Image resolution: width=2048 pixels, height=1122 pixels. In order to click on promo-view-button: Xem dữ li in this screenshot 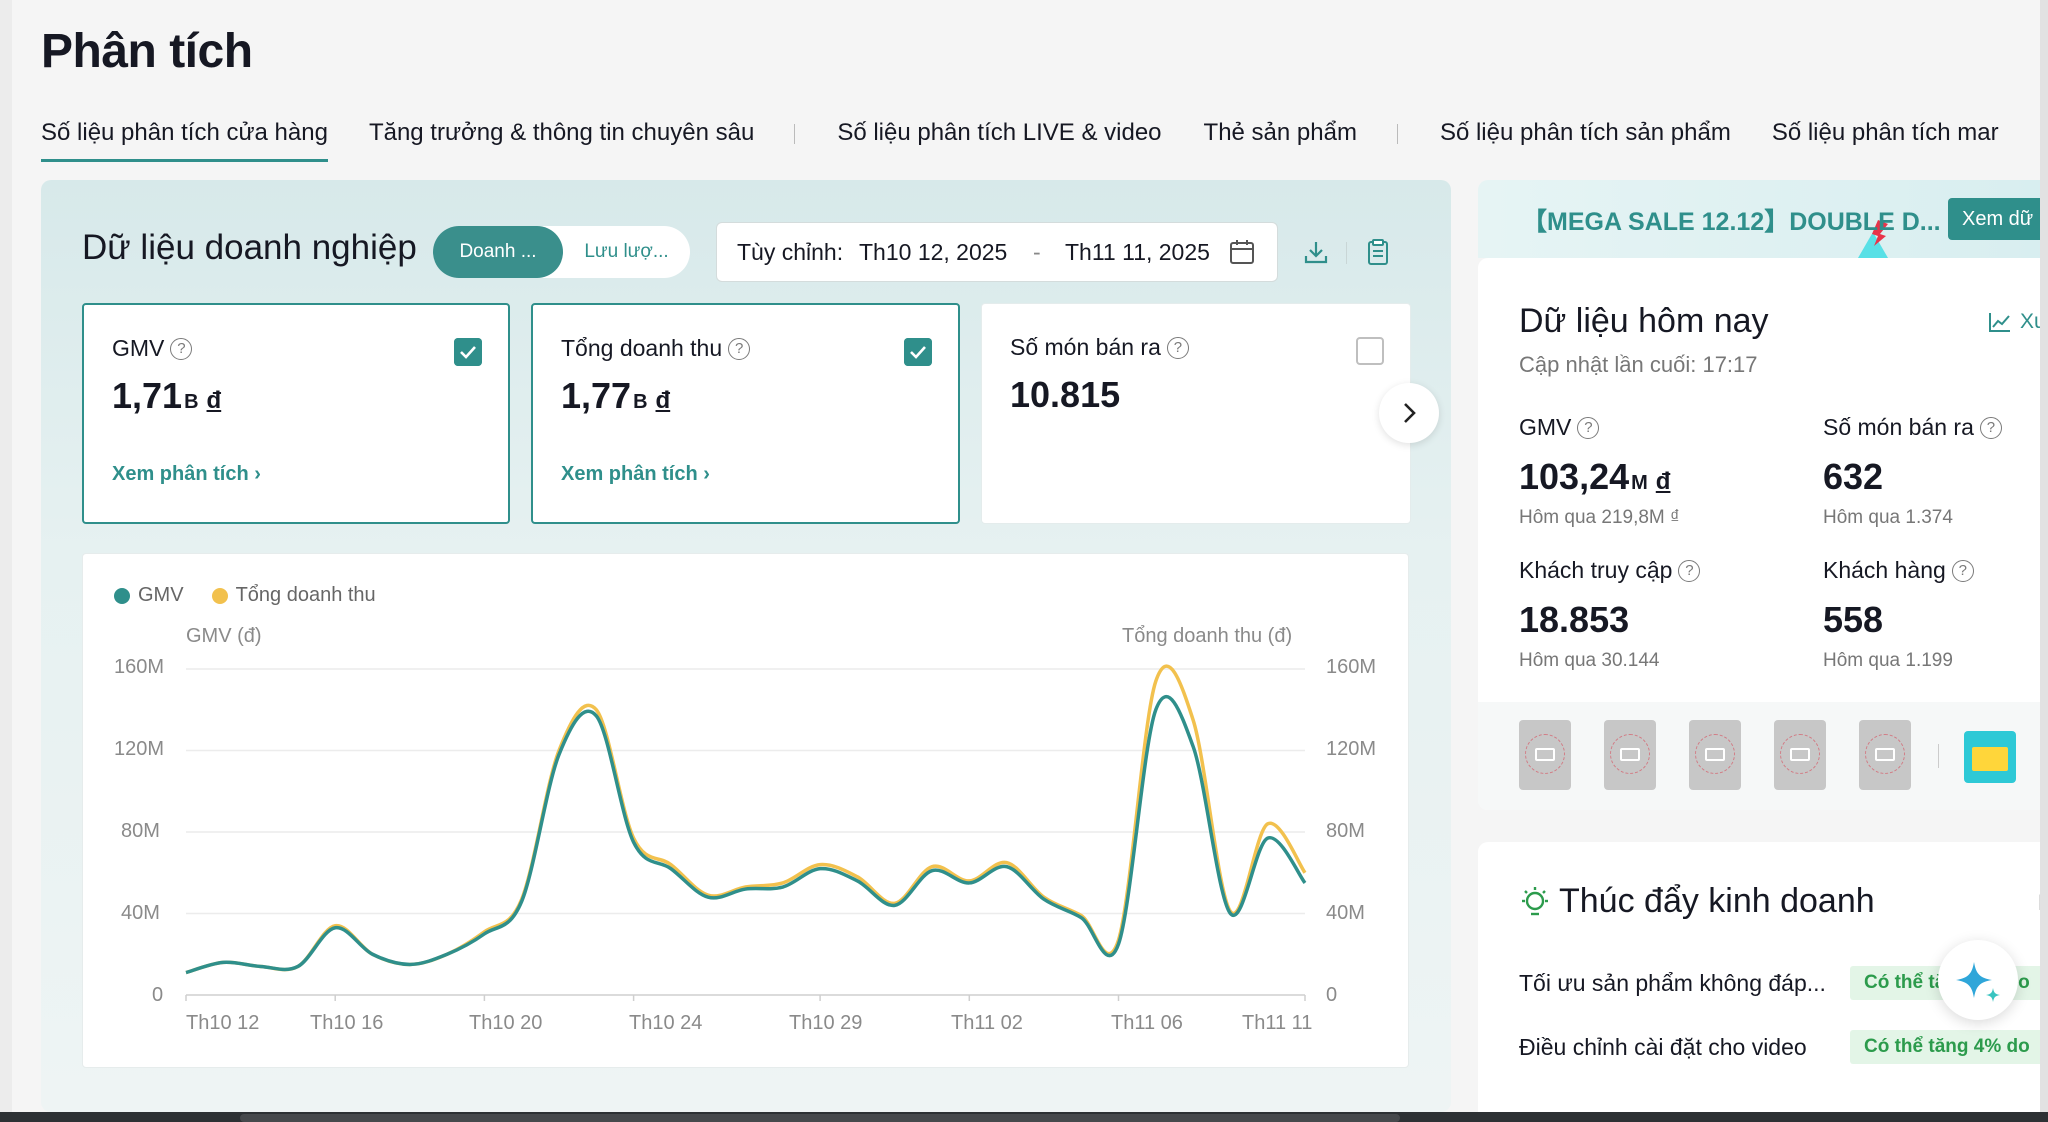, I will do `click(1998, 219)`.